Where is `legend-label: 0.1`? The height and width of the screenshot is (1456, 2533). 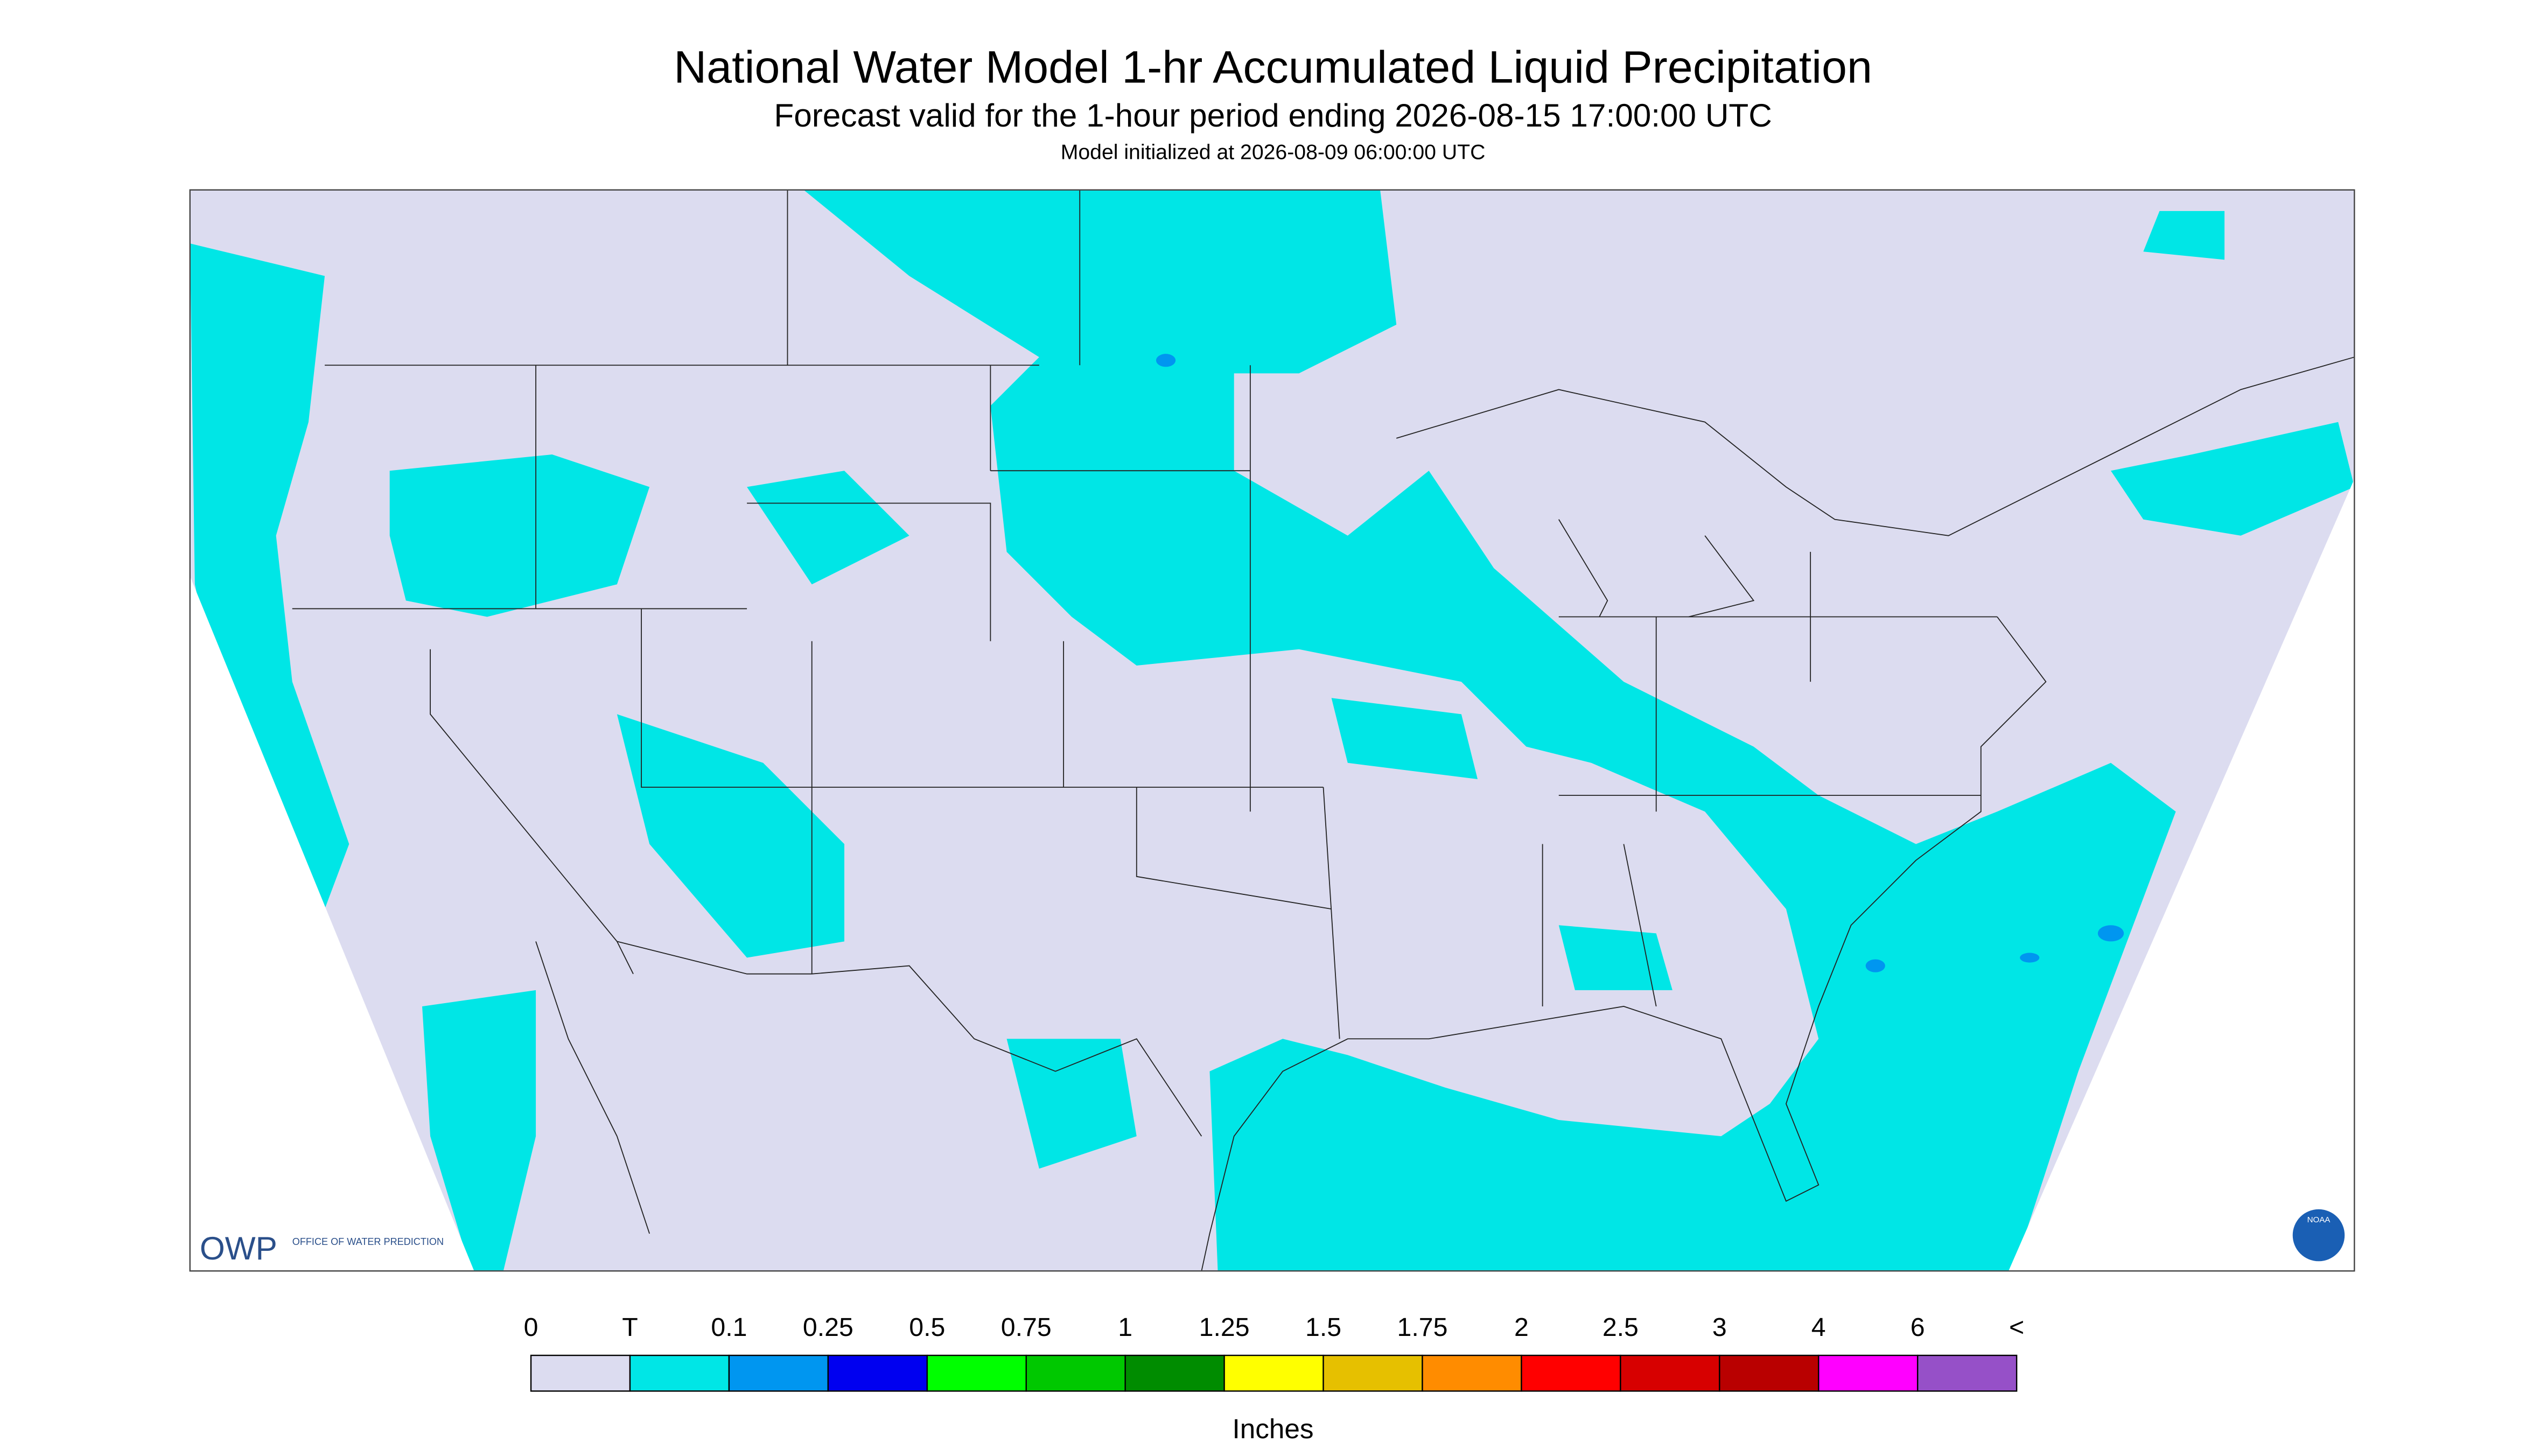 legend-label: 0.1 is located at coordinates (729, 1327).